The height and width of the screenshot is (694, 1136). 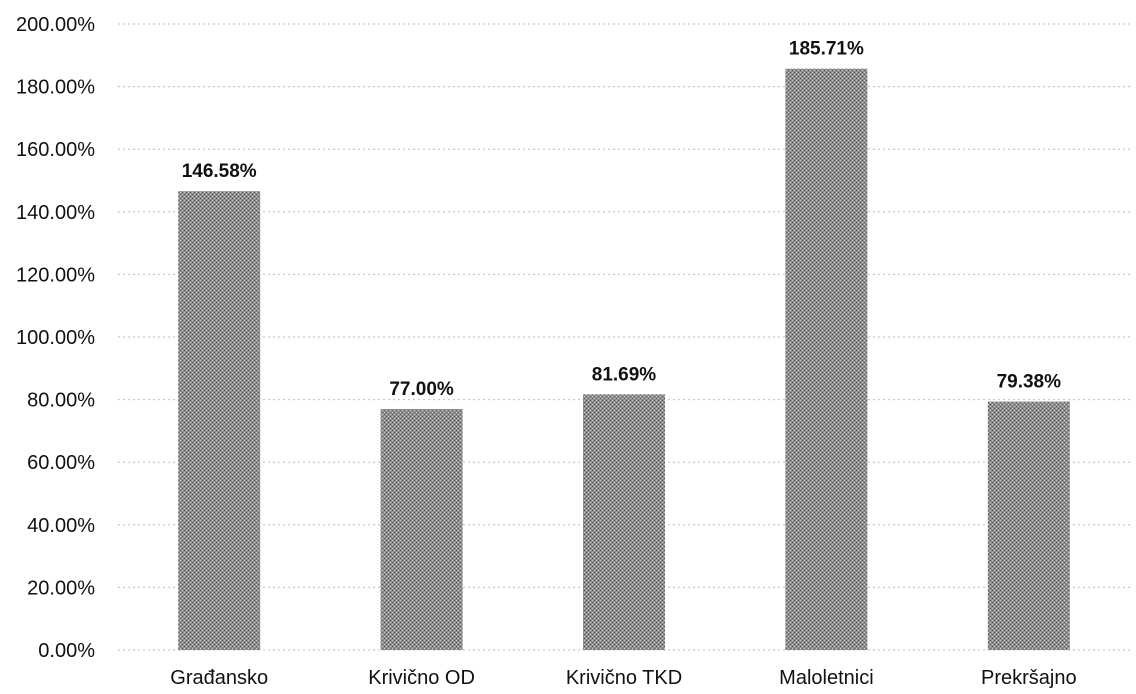 I want to click on y-tick-label: 160.00%, so click(x=55, y=150).